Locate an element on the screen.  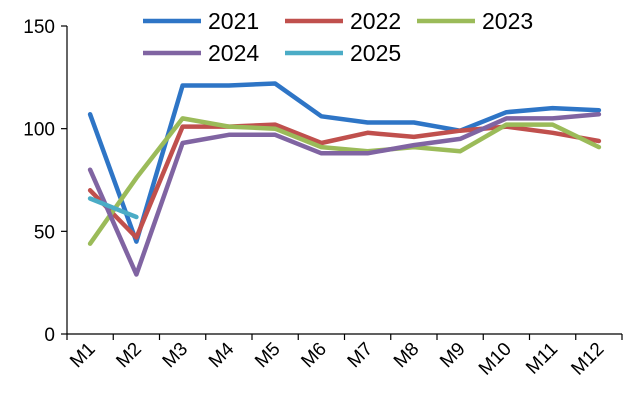
series-line-2025 is located at coordinates (113, 208).